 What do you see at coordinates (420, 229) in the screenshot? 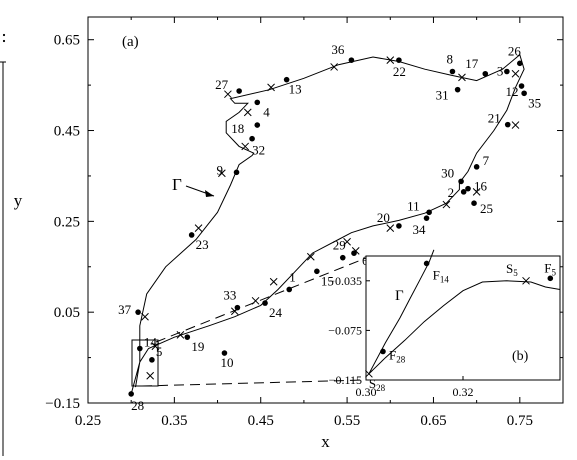
I see `point-label: 34` at bounding box center [420, 229].